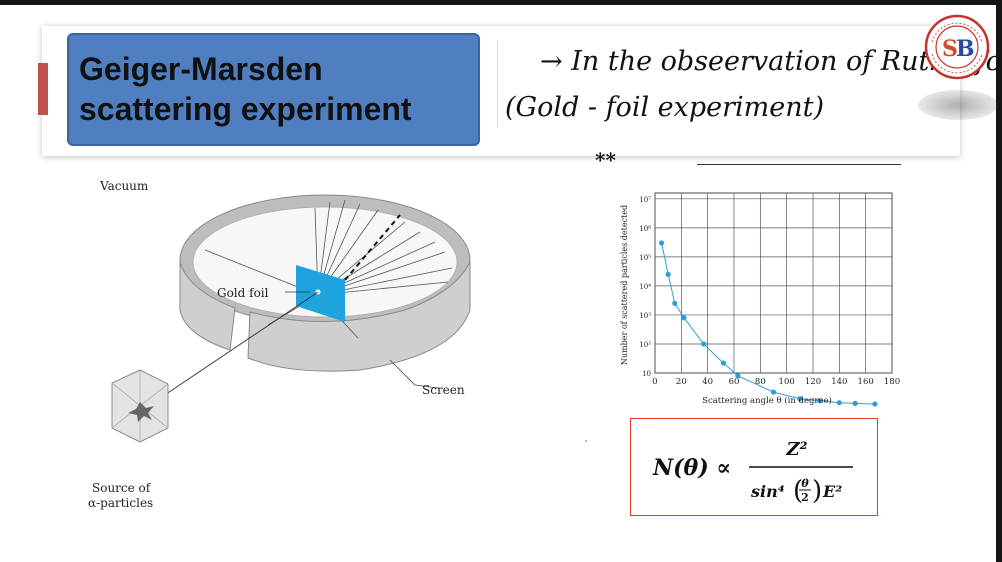 This screenshot has width=1002, height=562. I want to click on chart-y-tick-label: 10⁵, so click(645, 258).